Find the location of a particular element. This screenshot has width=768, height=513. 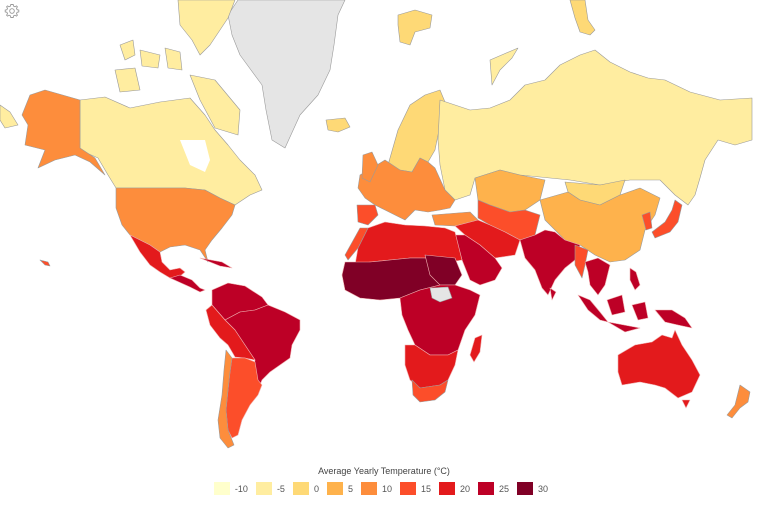

legend-item: 15 is located at coordinates (415, 488).